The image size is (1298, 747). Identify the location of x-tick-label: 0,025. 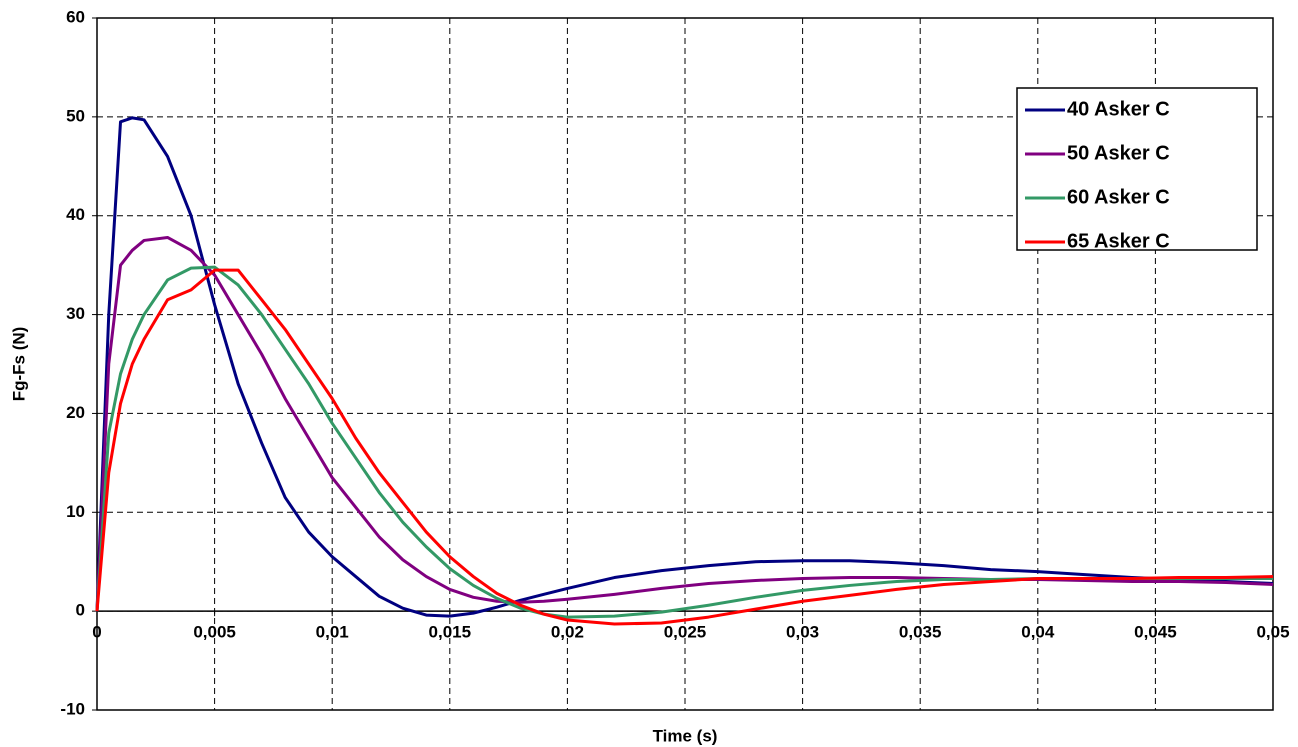
(685, 632).